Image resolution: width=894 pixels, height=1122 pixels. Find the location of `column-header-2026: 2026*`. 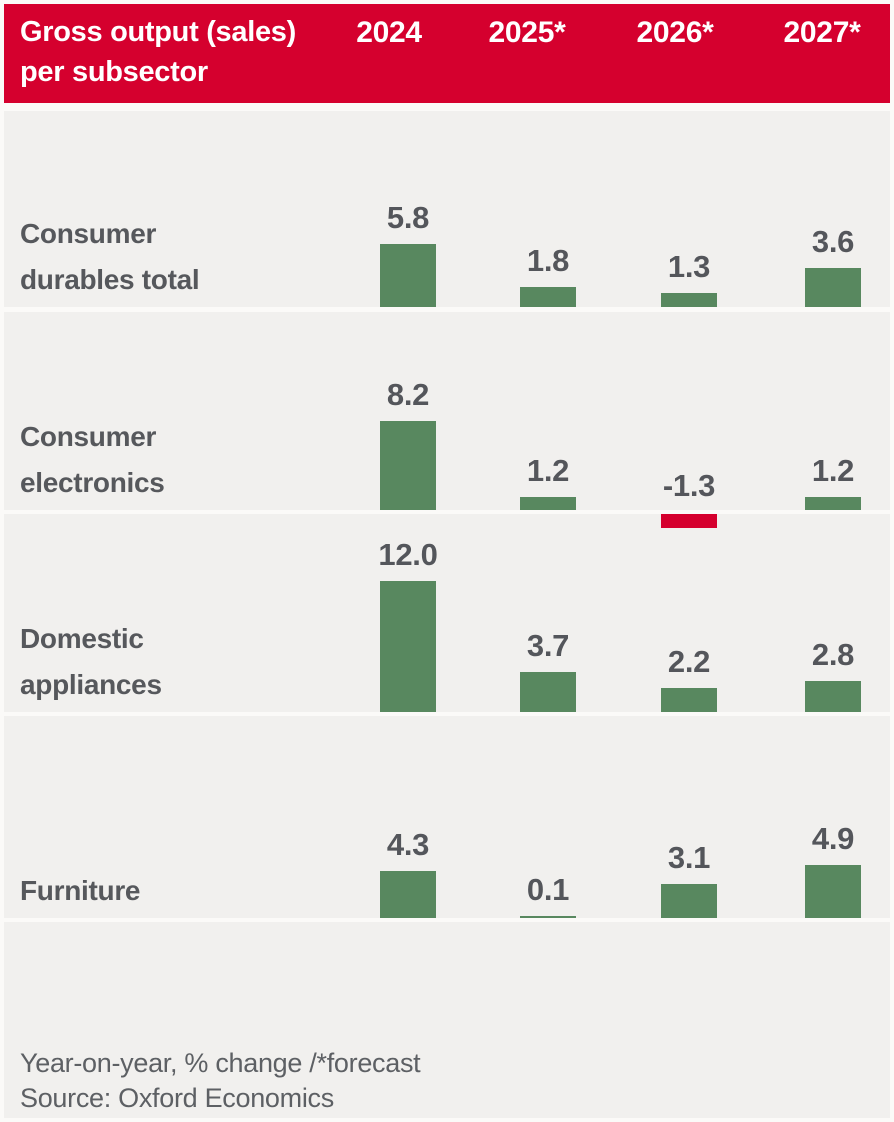

column-header-2026: 2026* is located at coordinates (675, 32).